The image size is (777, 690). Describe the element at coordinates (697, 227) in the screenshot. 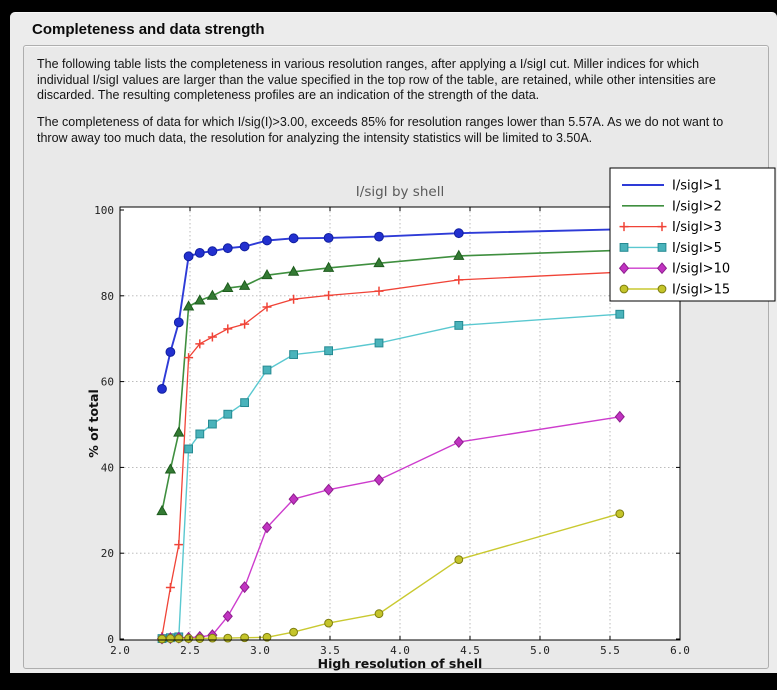

I see `svg-text: I/sigI>3` at that location.